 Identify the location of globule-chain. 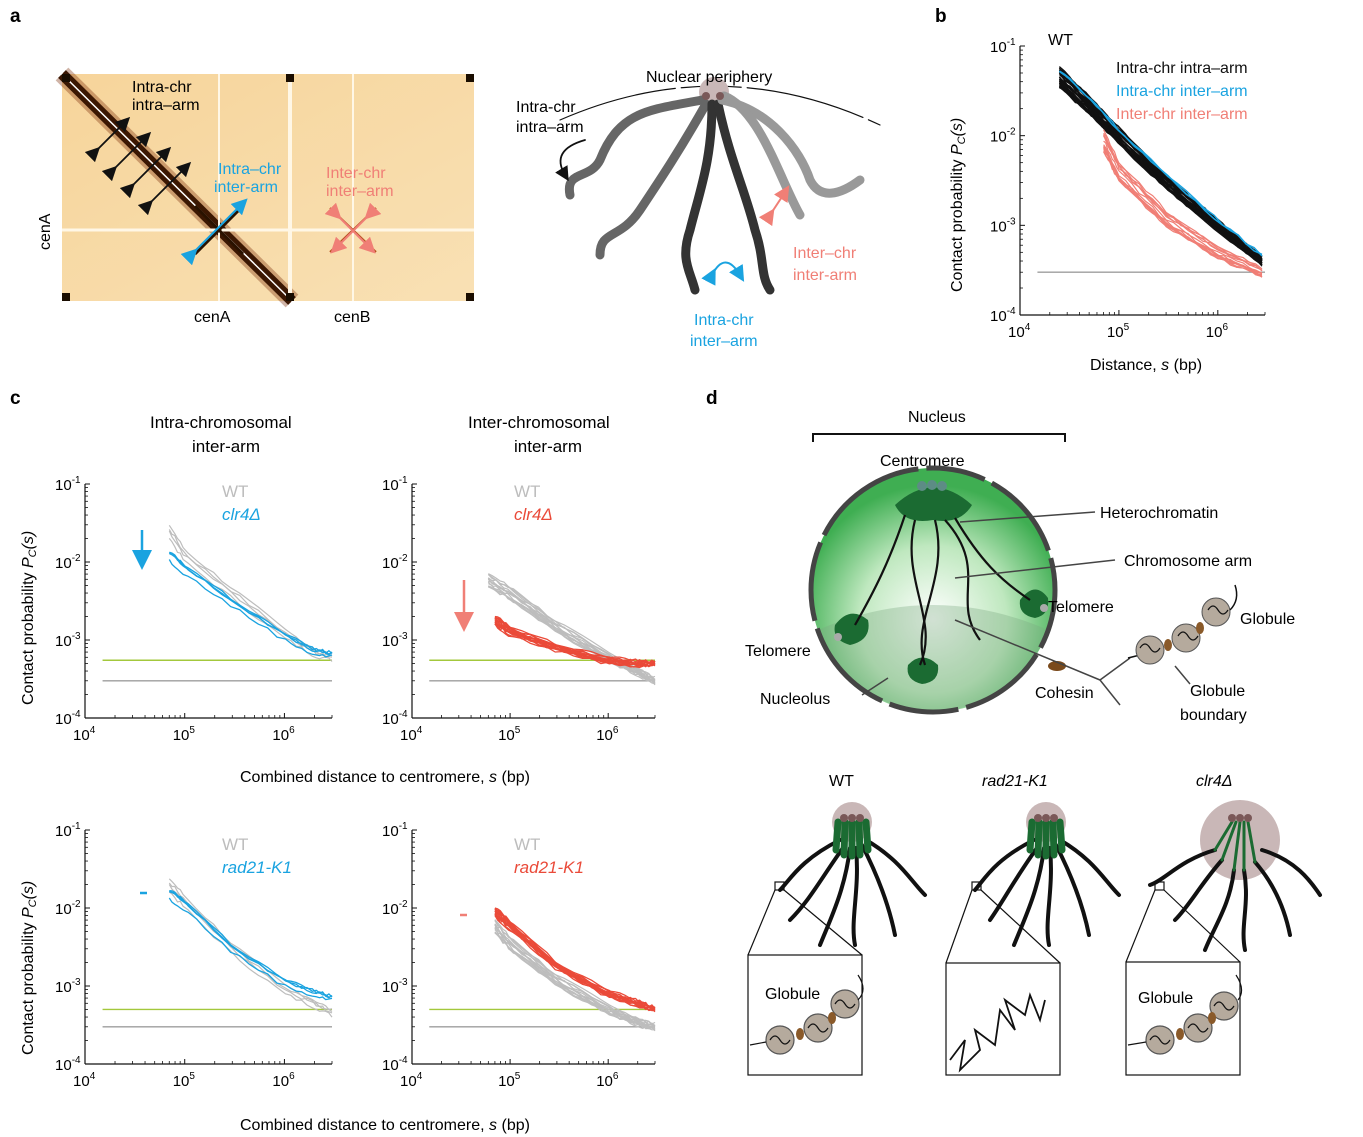
(1182, 624).